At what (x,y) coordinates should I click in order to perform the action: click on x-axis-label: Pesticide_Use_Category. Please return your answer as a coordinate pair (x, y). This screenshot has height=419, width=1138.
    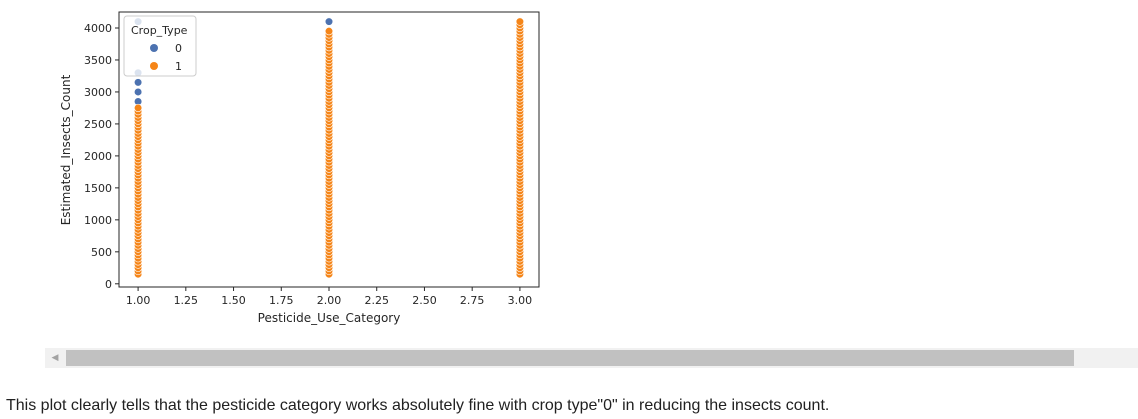
    Looking at the image, I should click on (329, 318).